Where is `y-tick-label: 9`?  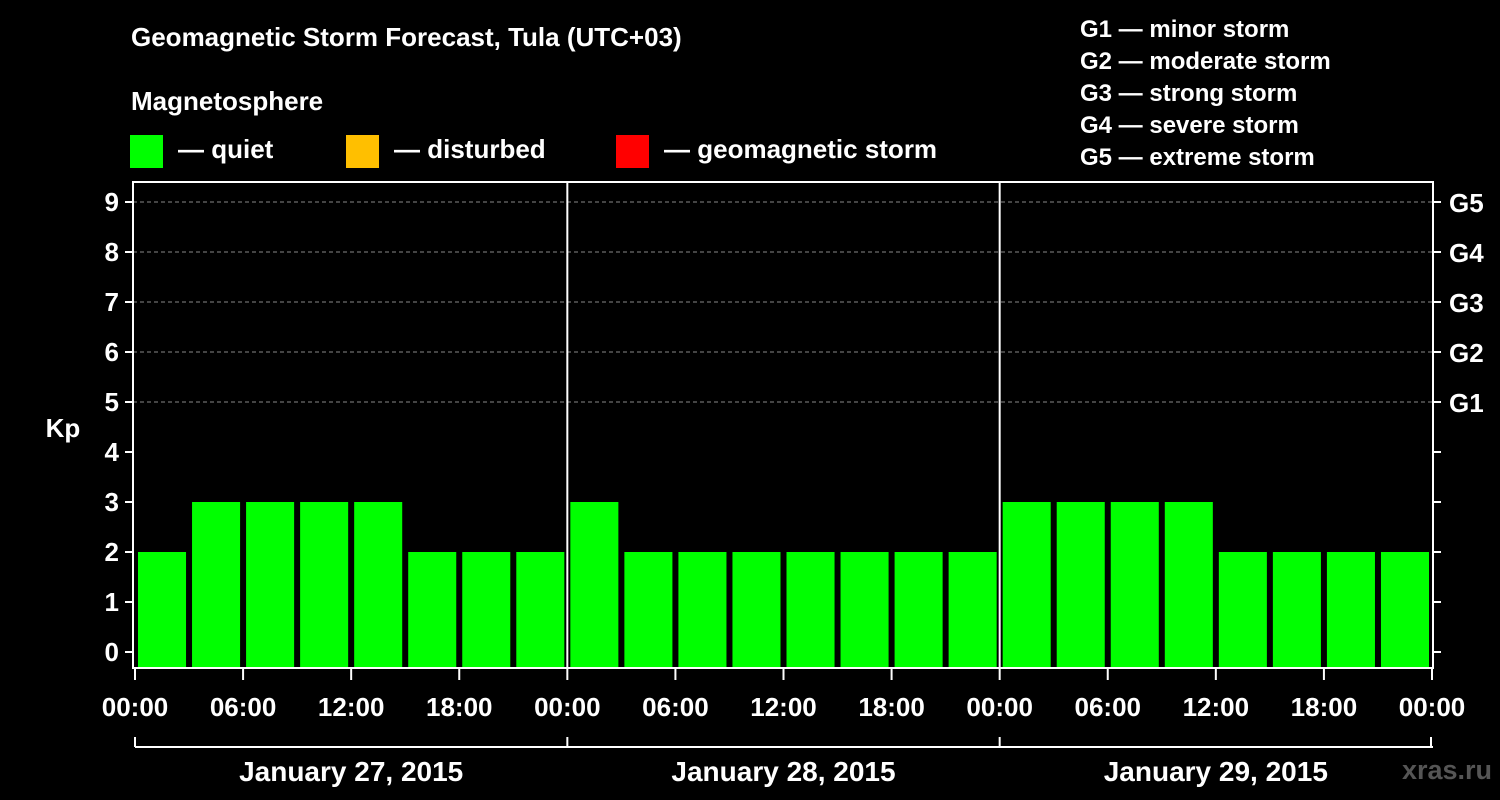 y-tick-label: 9 is located at coordinates (112, 202).